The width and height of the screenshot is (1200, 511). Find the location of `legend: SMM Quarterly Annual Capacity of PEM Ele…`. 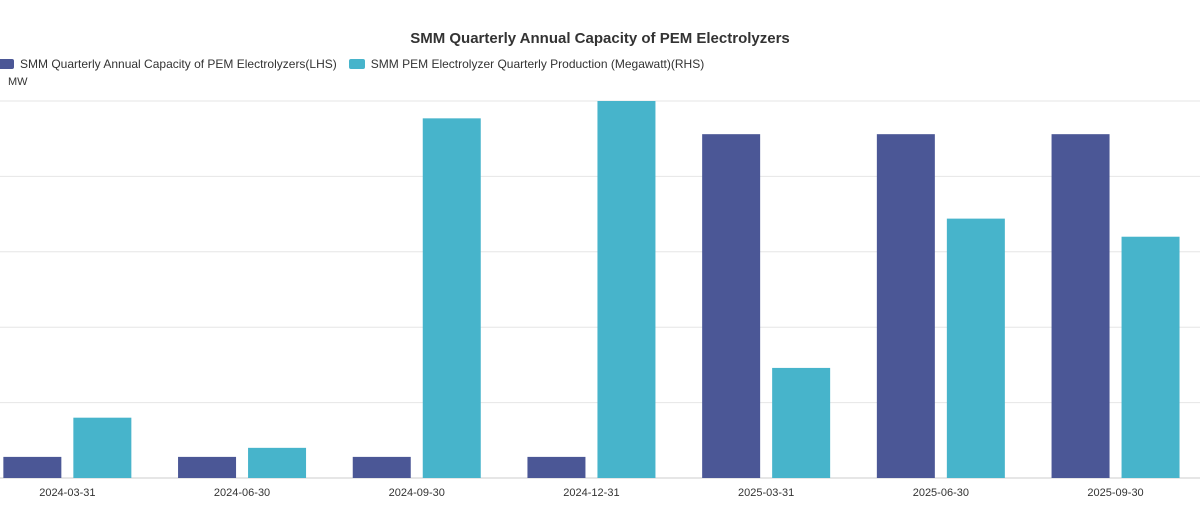

legend: SMM Quarterly Annual Capacity of PEM Ele… is located at coordinates (358, 64).